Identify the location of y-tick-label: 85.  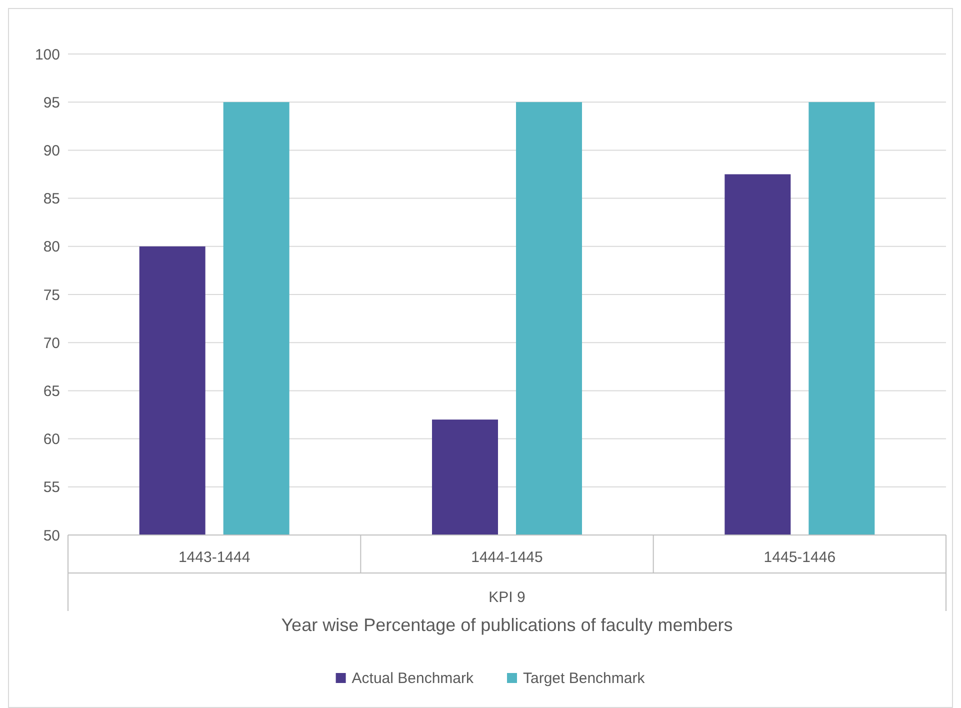
(51, 199).